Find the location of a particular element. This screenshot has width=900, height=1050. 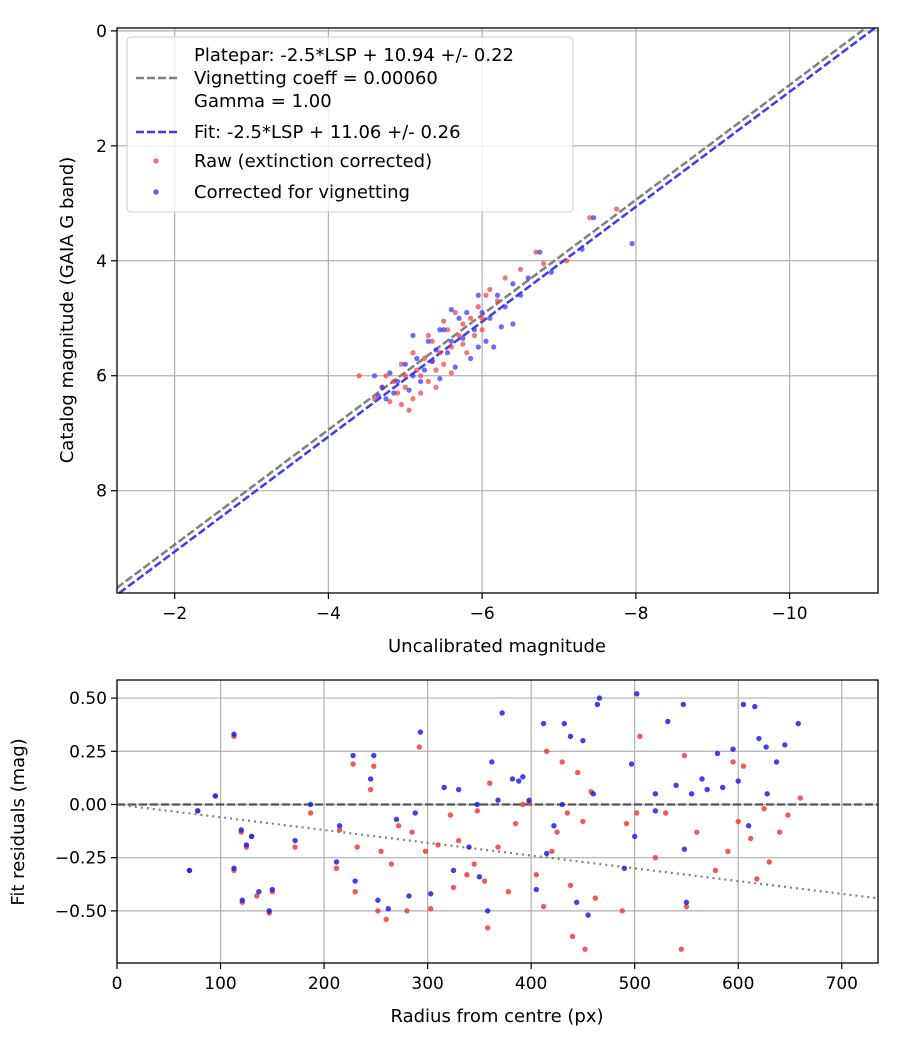

data-points is located at coordinates (495, 309).